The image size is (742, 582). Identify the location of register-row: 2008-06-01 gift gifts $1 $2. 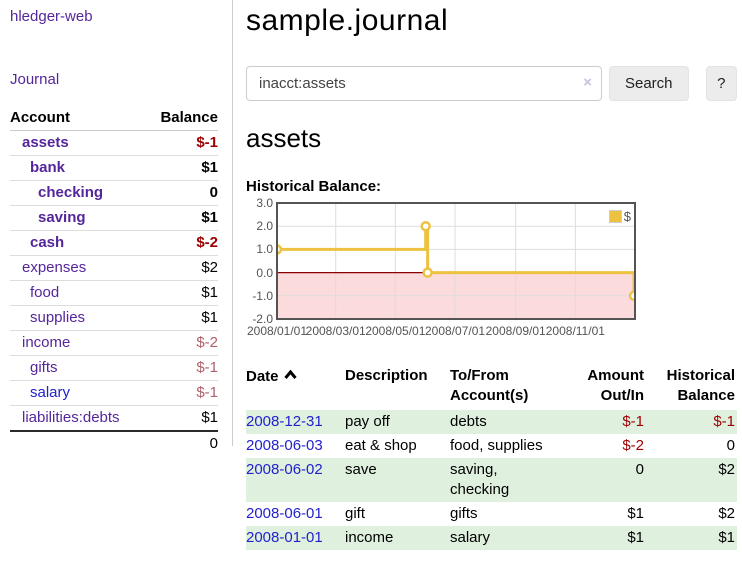
(491, 514).